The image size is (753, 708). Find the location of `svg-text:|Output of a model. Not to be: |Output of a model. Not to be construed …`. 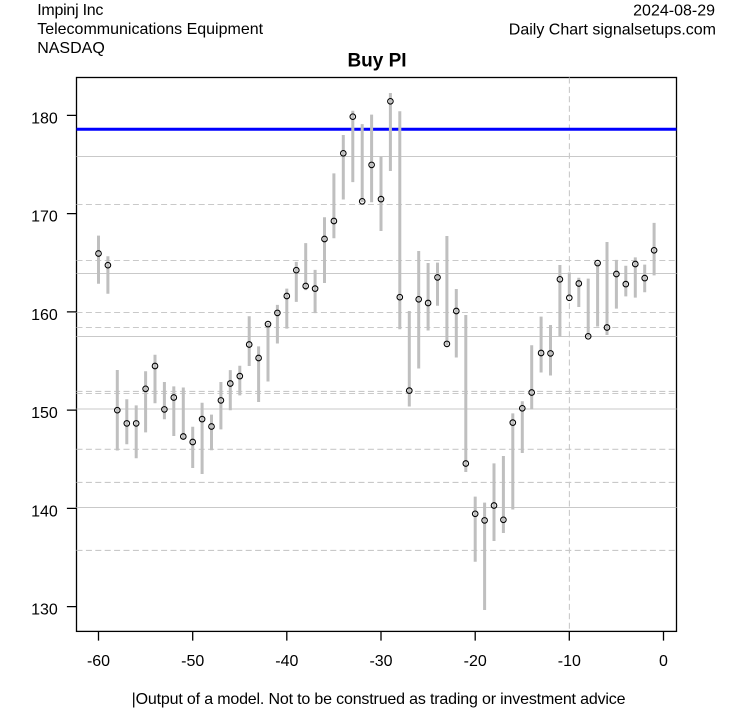

svg-text:|Output of a model. Not to be: |Output of a model. Not to be construed … is located at coordinates (379, 699).